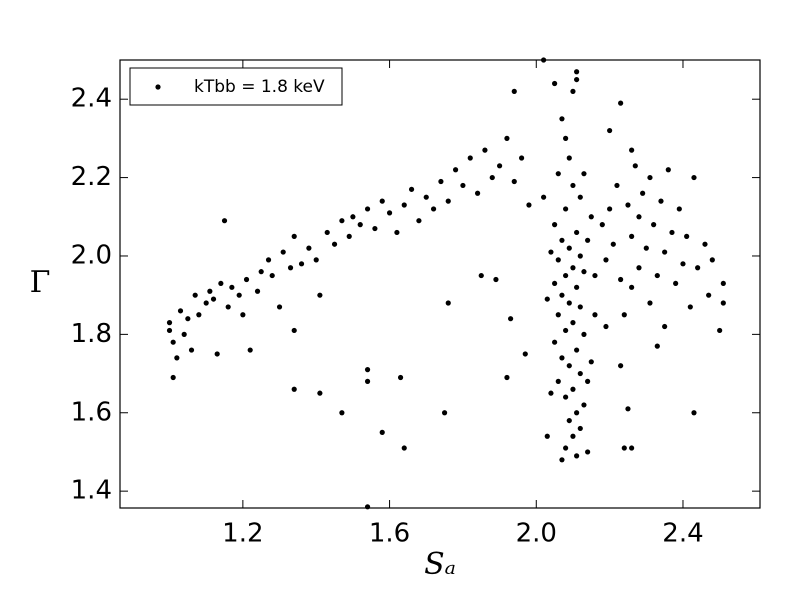 The width and height of the screenshot is (800, 604). I want to click on x-tick-label: 2.4, so click(682, 534).